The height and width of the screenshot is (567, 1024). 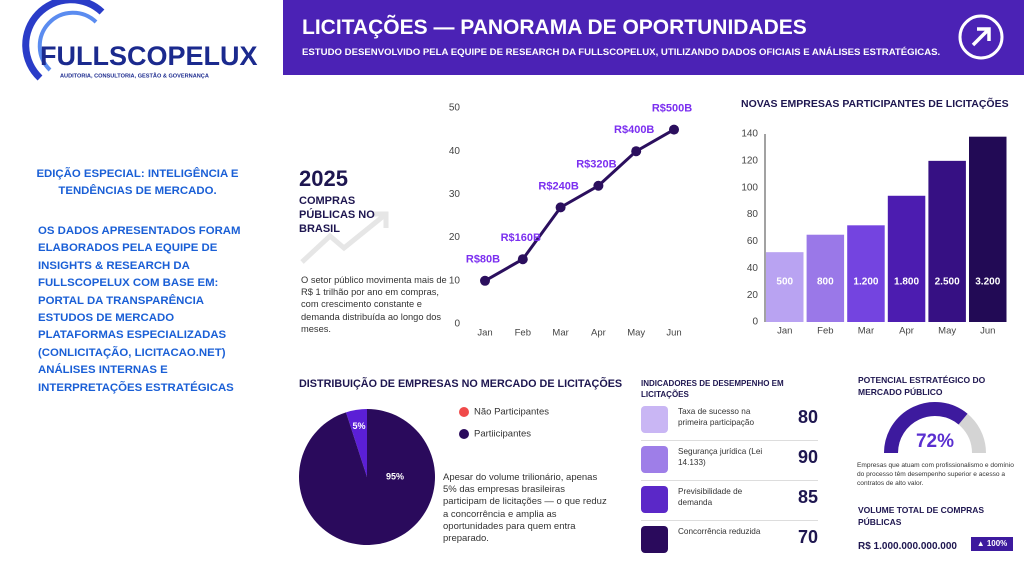 What do you see at coordinates (922, 386) in the screenshot?
I see `gauge-title: POTENCIAL ESTRATÉGICO DO MERCADO PÚBLICO` at bounding box center [922, 386].